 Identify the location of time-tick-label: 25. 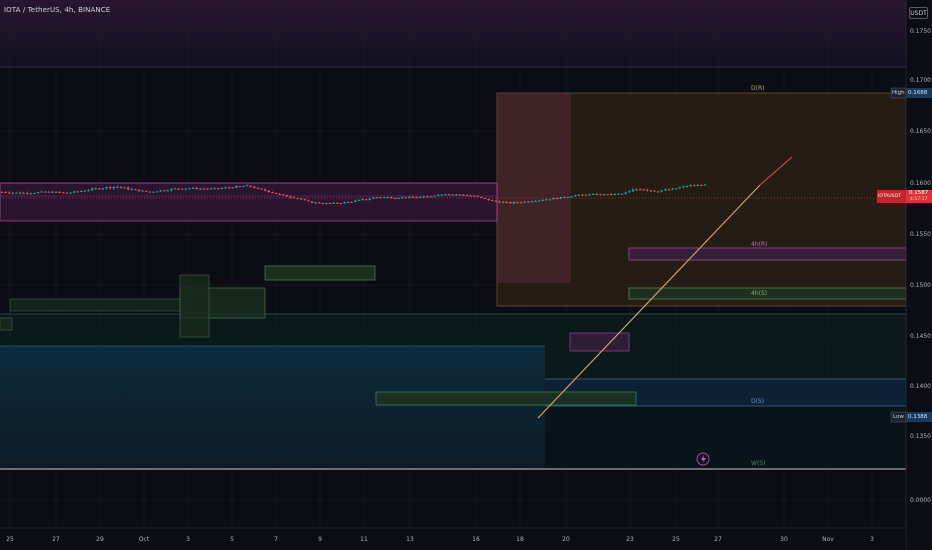
(10, 539).